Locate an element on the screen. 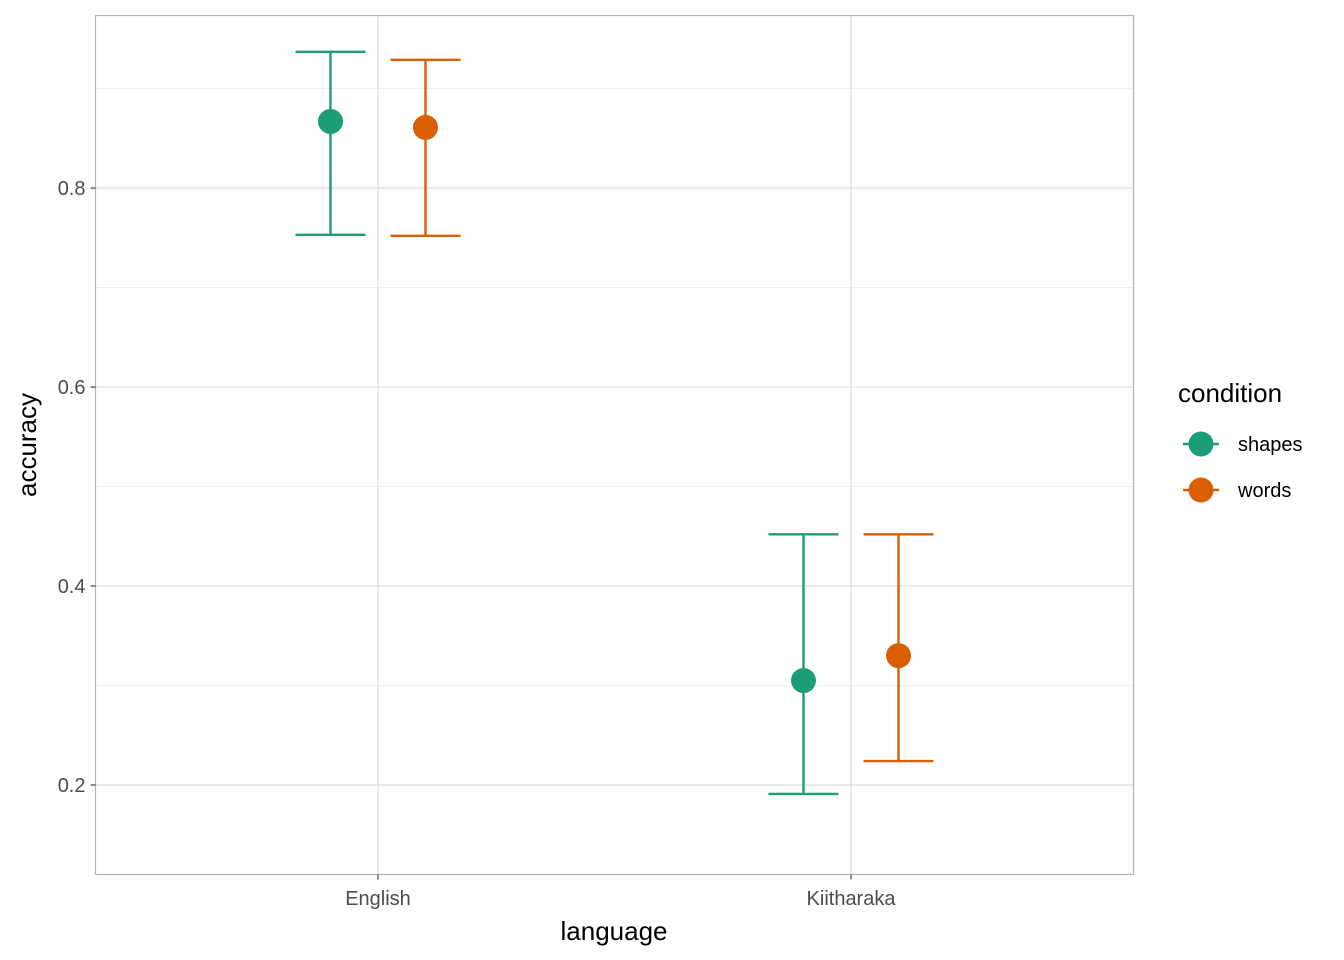 The height and width of the screenshot is (960, 1344). legend-label-shapes: shapes is located at coordinates (1270, 445).